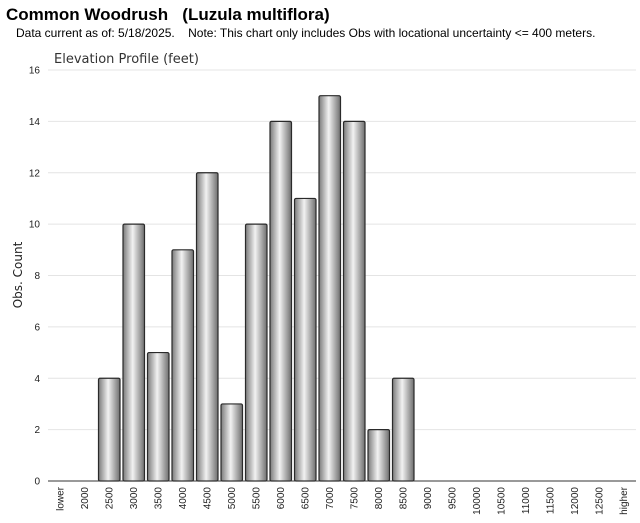 This screenshot has width=640, height=523. Describe the element at coordinates (428, 498) in the screenshot. I see `x-tick-label: 9000` at that location.